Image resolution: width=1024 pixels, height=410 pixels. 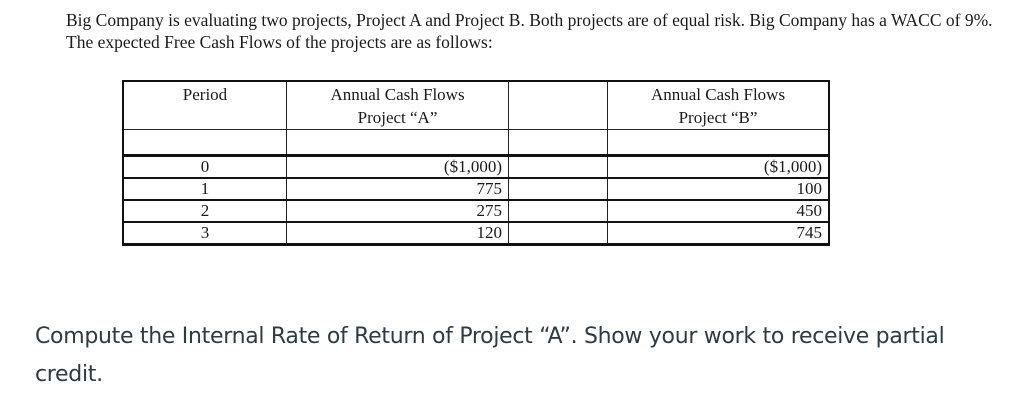 I want to click on project-a-cash-flow: ($1,000), so click(x=397, y=167).